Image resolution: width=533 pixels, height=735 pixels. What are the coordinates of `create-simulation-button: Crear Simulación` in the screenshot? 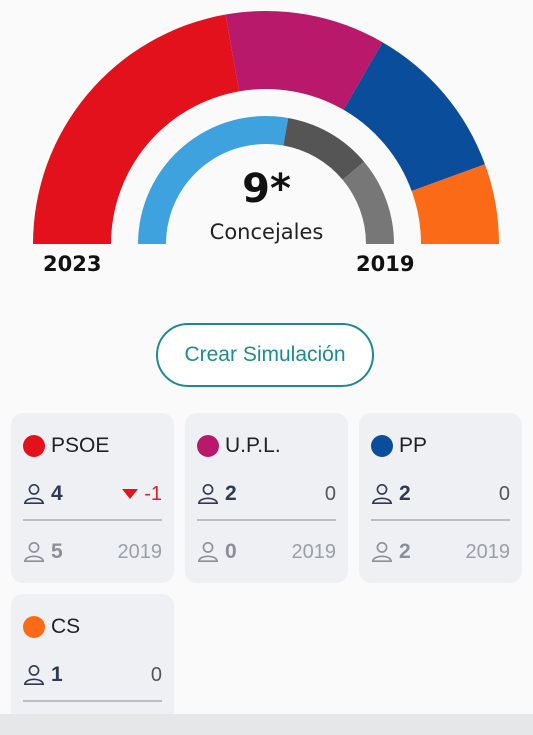 It's located at (265, 355).